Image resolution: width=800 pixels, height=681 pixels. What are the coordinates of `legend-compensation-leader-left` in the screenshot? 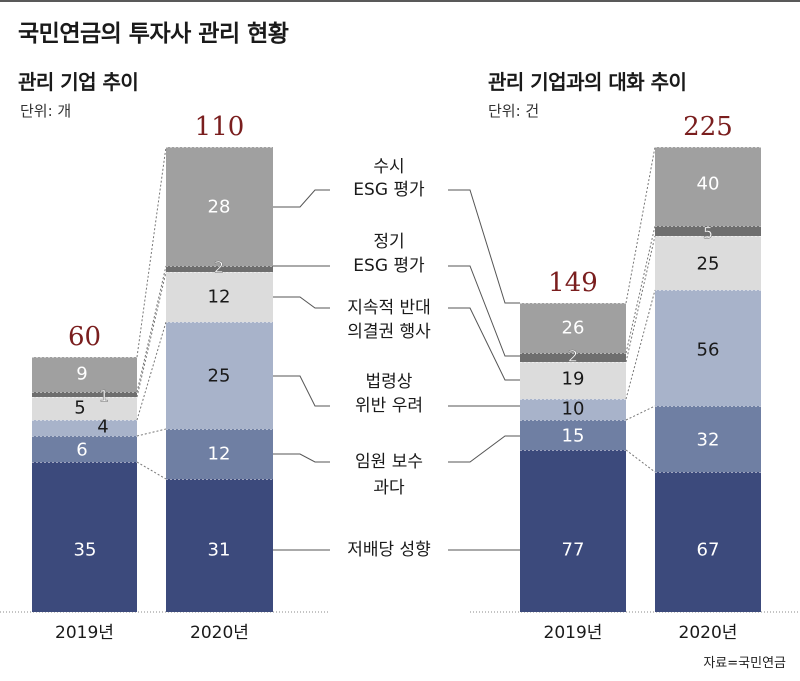 It's located at (301, 458).